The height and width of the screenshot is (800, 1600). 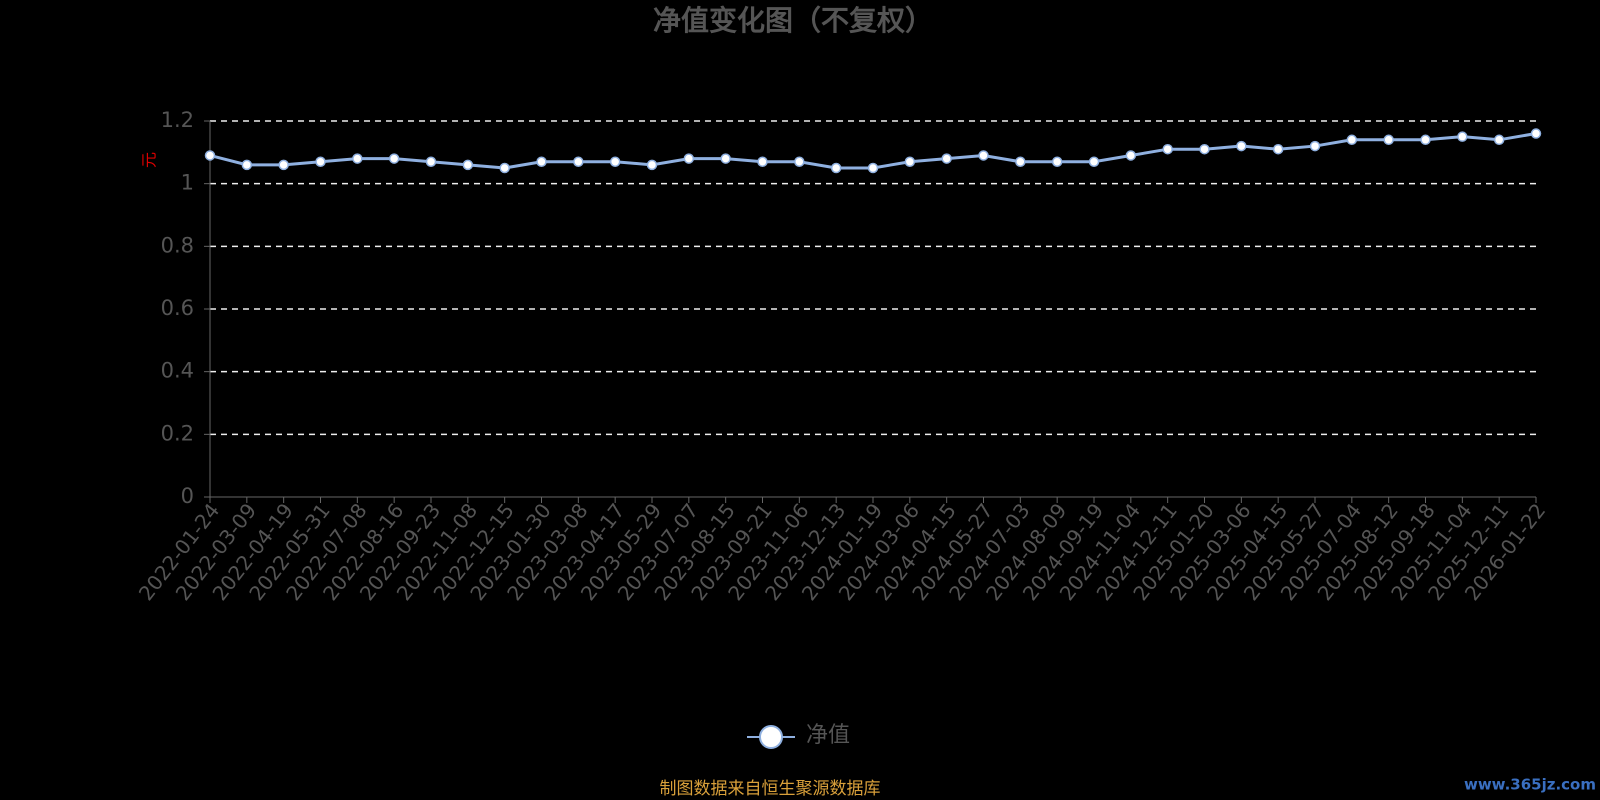 I want to click on legend-label: 净值, so click(x=828, y=735).